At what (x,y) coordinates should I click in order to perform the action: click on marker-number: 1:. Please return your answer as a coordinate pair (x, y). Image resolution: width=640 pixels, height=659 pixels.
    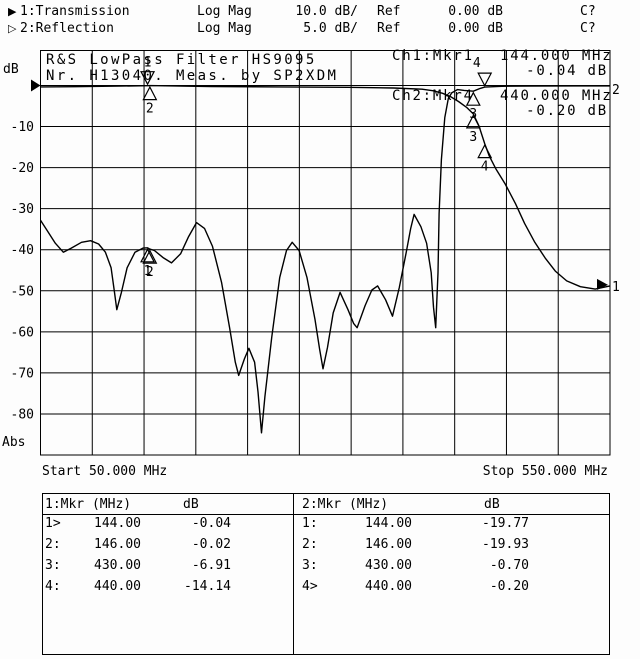
    Looking at the image, I should click on (310, 523).